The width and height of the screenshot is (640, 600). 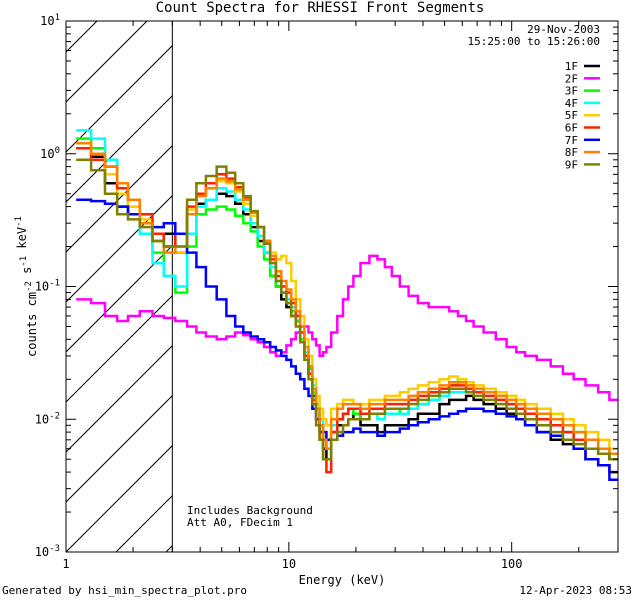 I want to click on x-tick-label: 100, so click(x=512, y=564).